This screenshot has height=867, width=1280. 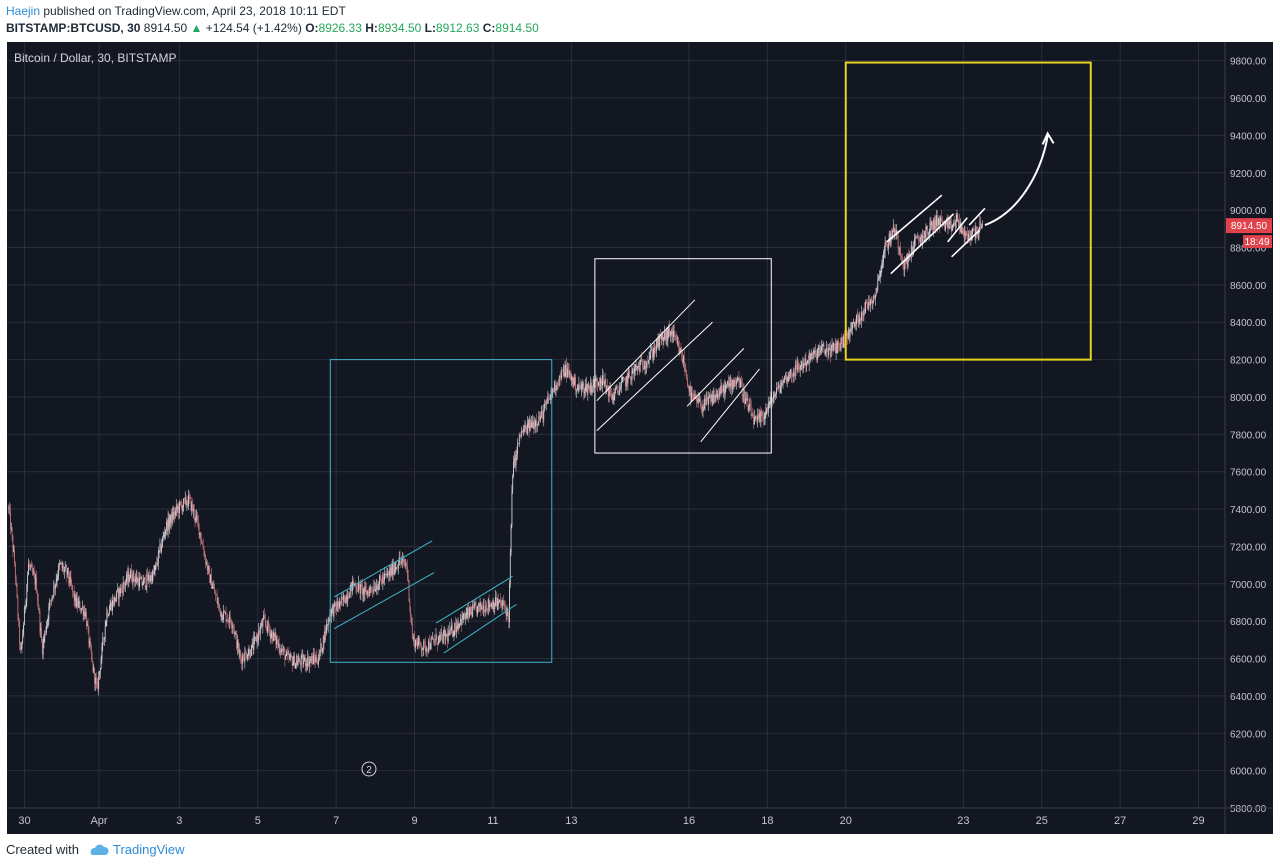 What do you see at coordinates (1048, 138) in the screenshot?
I see `projection-arrow-head` at bounding box center [1048, 138].